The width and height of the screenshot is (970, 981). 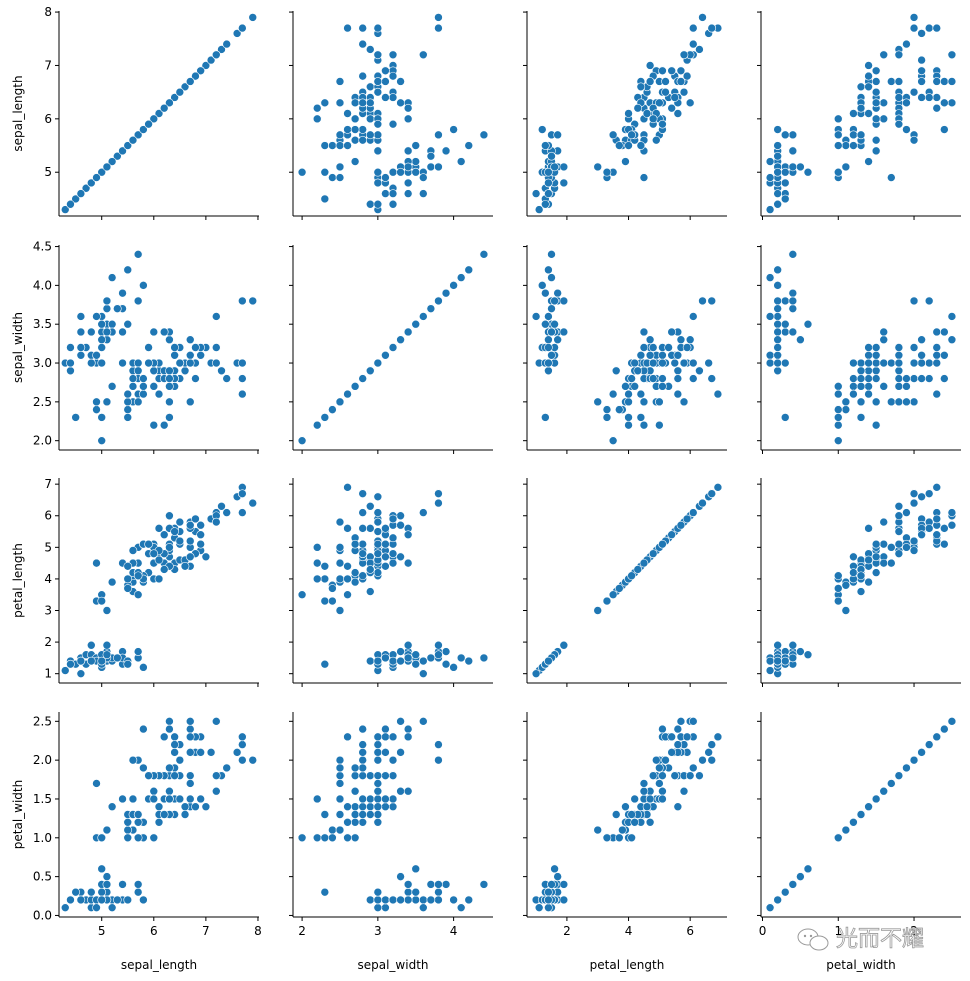 I want to click on panel-sepal_width-vs-petal_length, so click(x=625, y=349).